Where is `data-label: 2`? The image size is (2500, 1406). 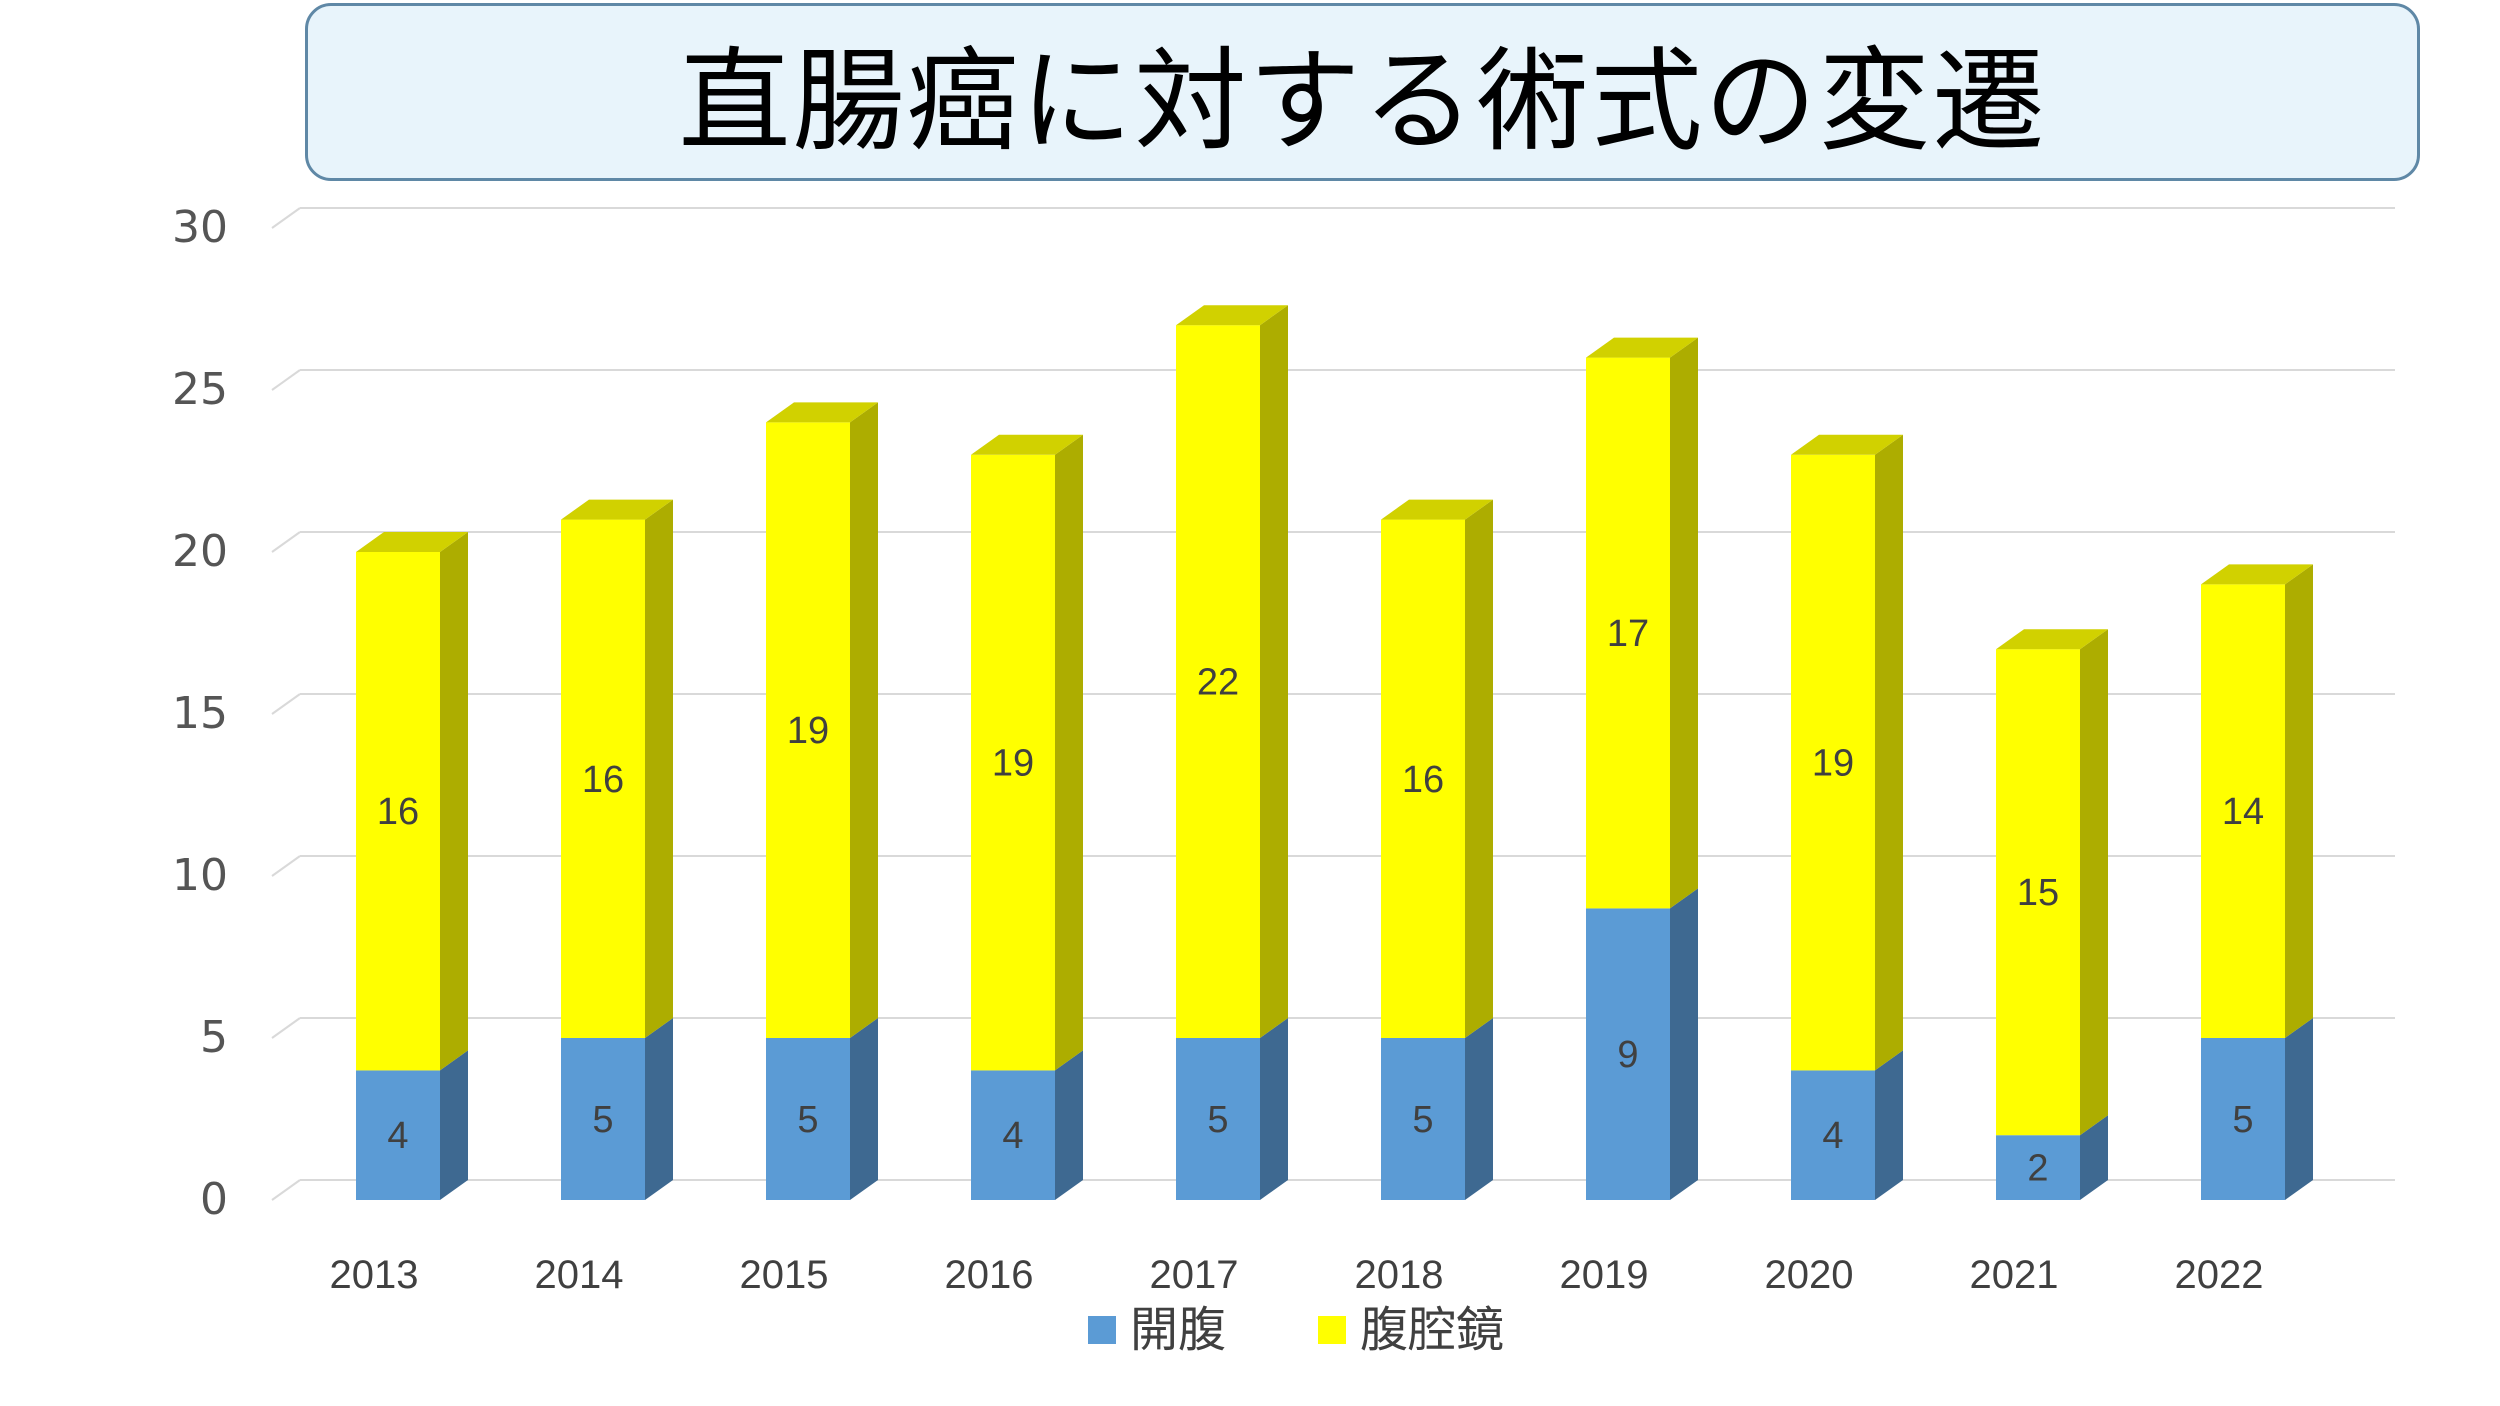
data-label: 2 is located at coordinates (2037, 1169).